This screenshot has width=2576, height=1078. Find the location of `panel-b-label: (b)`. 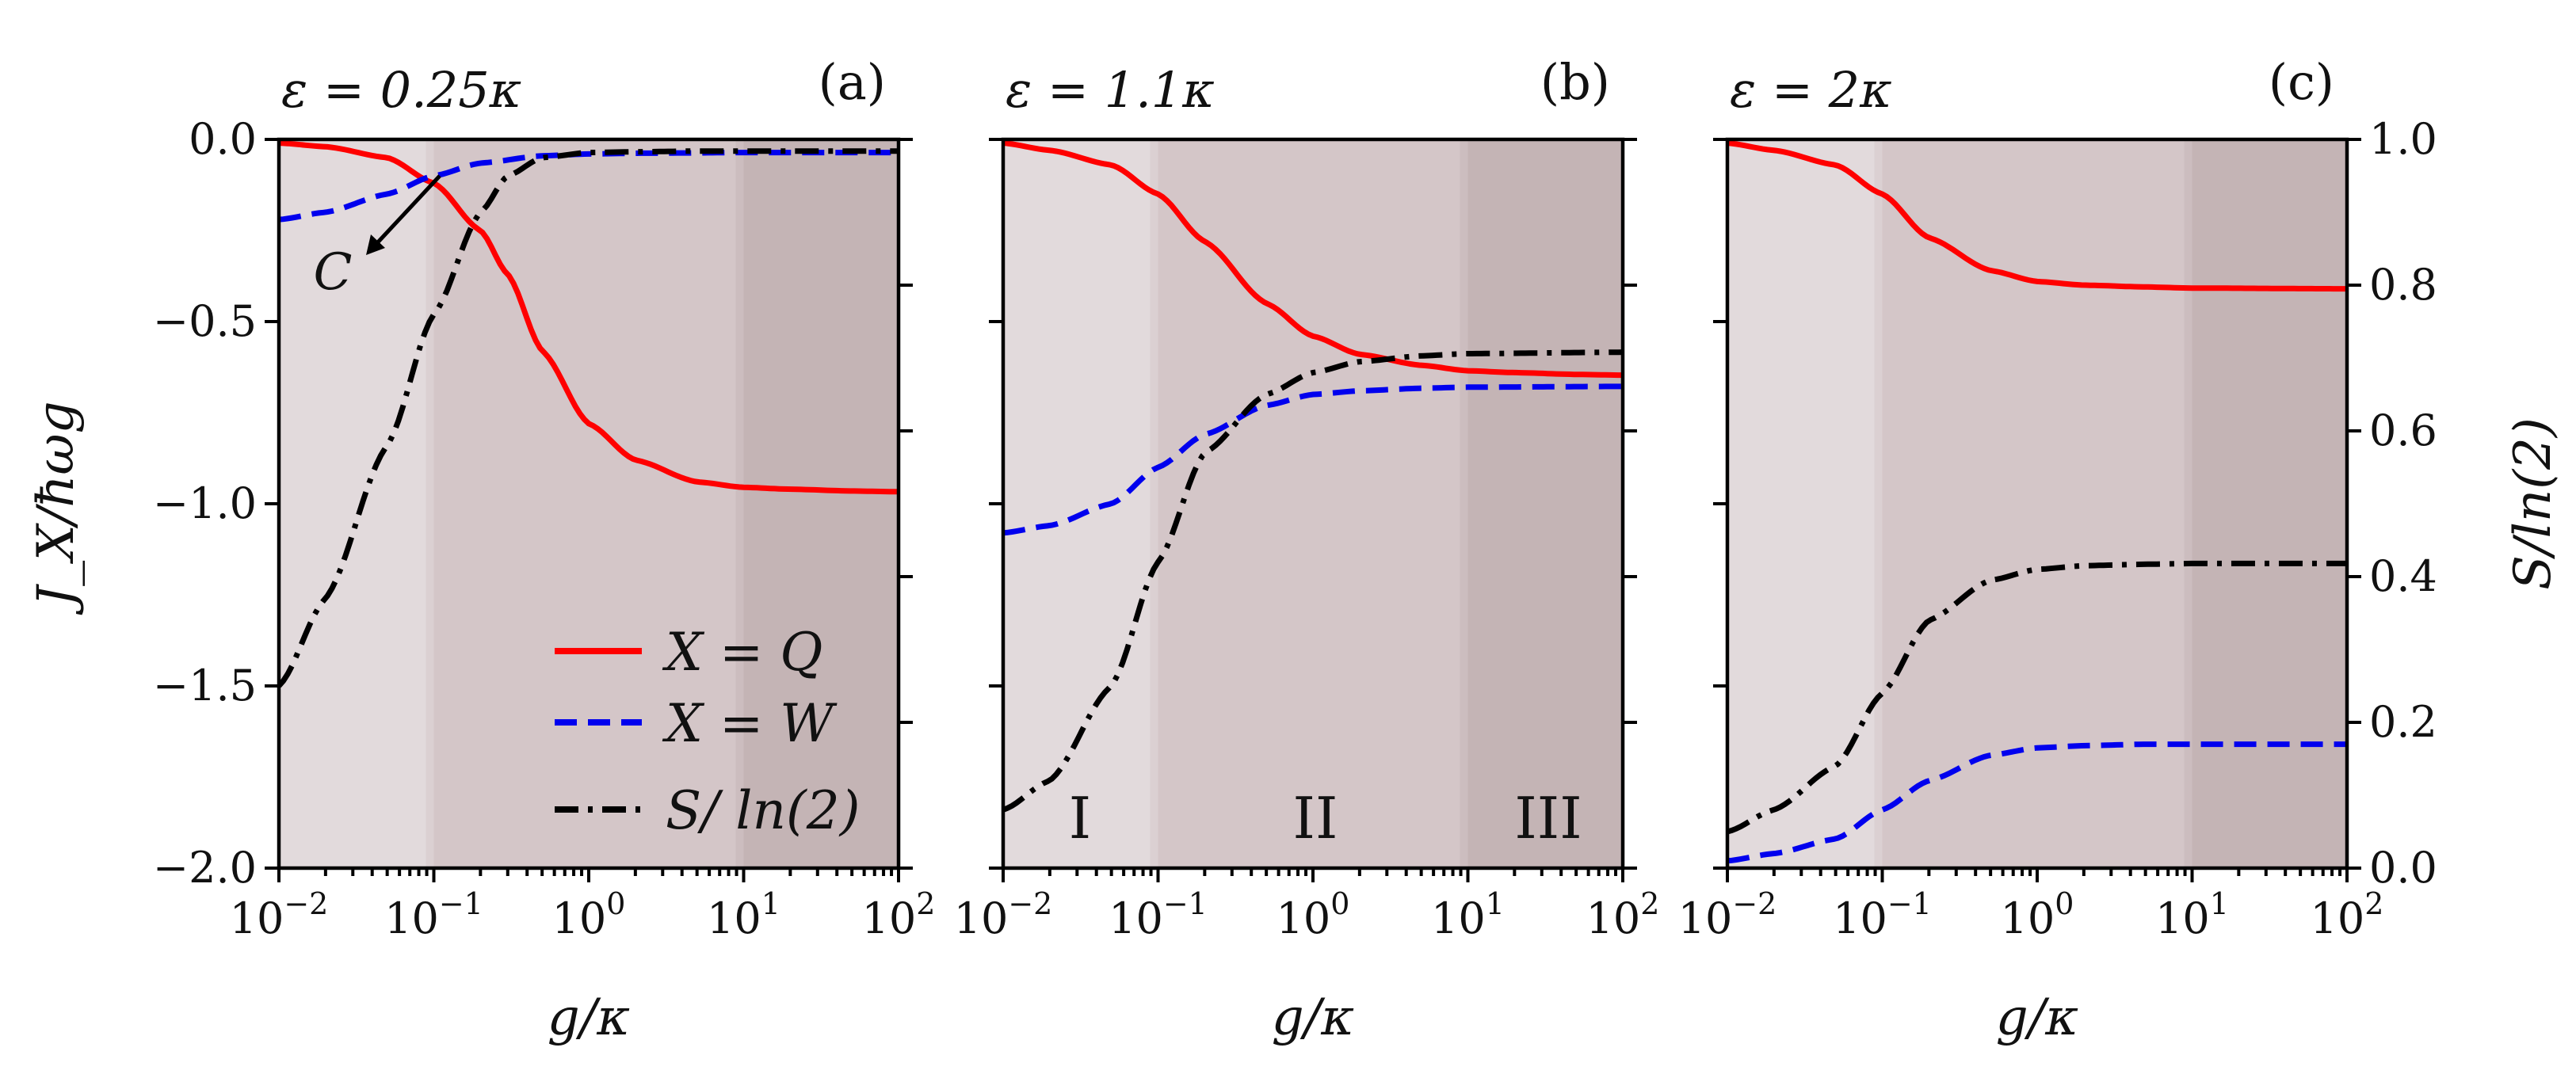

panel-b-label: (b) is located at coordinates (1575, 82).